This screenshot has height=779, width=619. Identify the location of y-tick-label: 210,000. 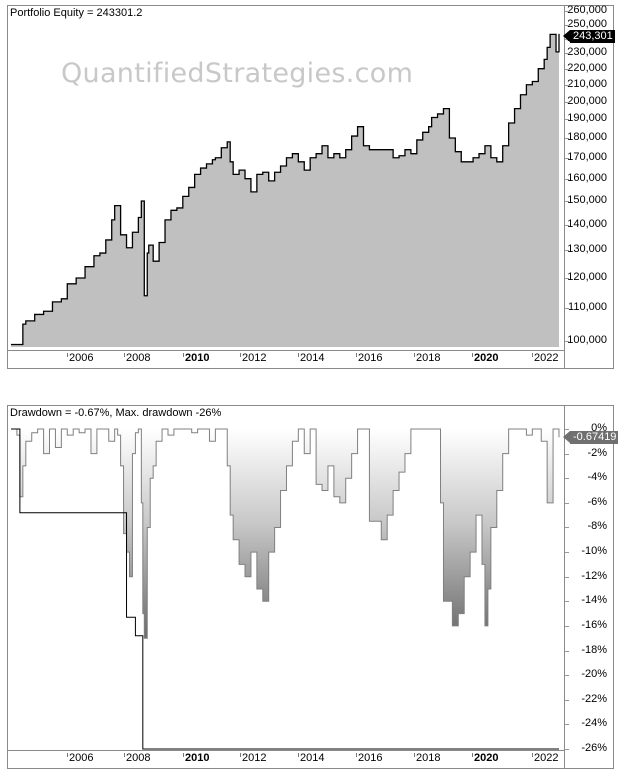
(587, 83).